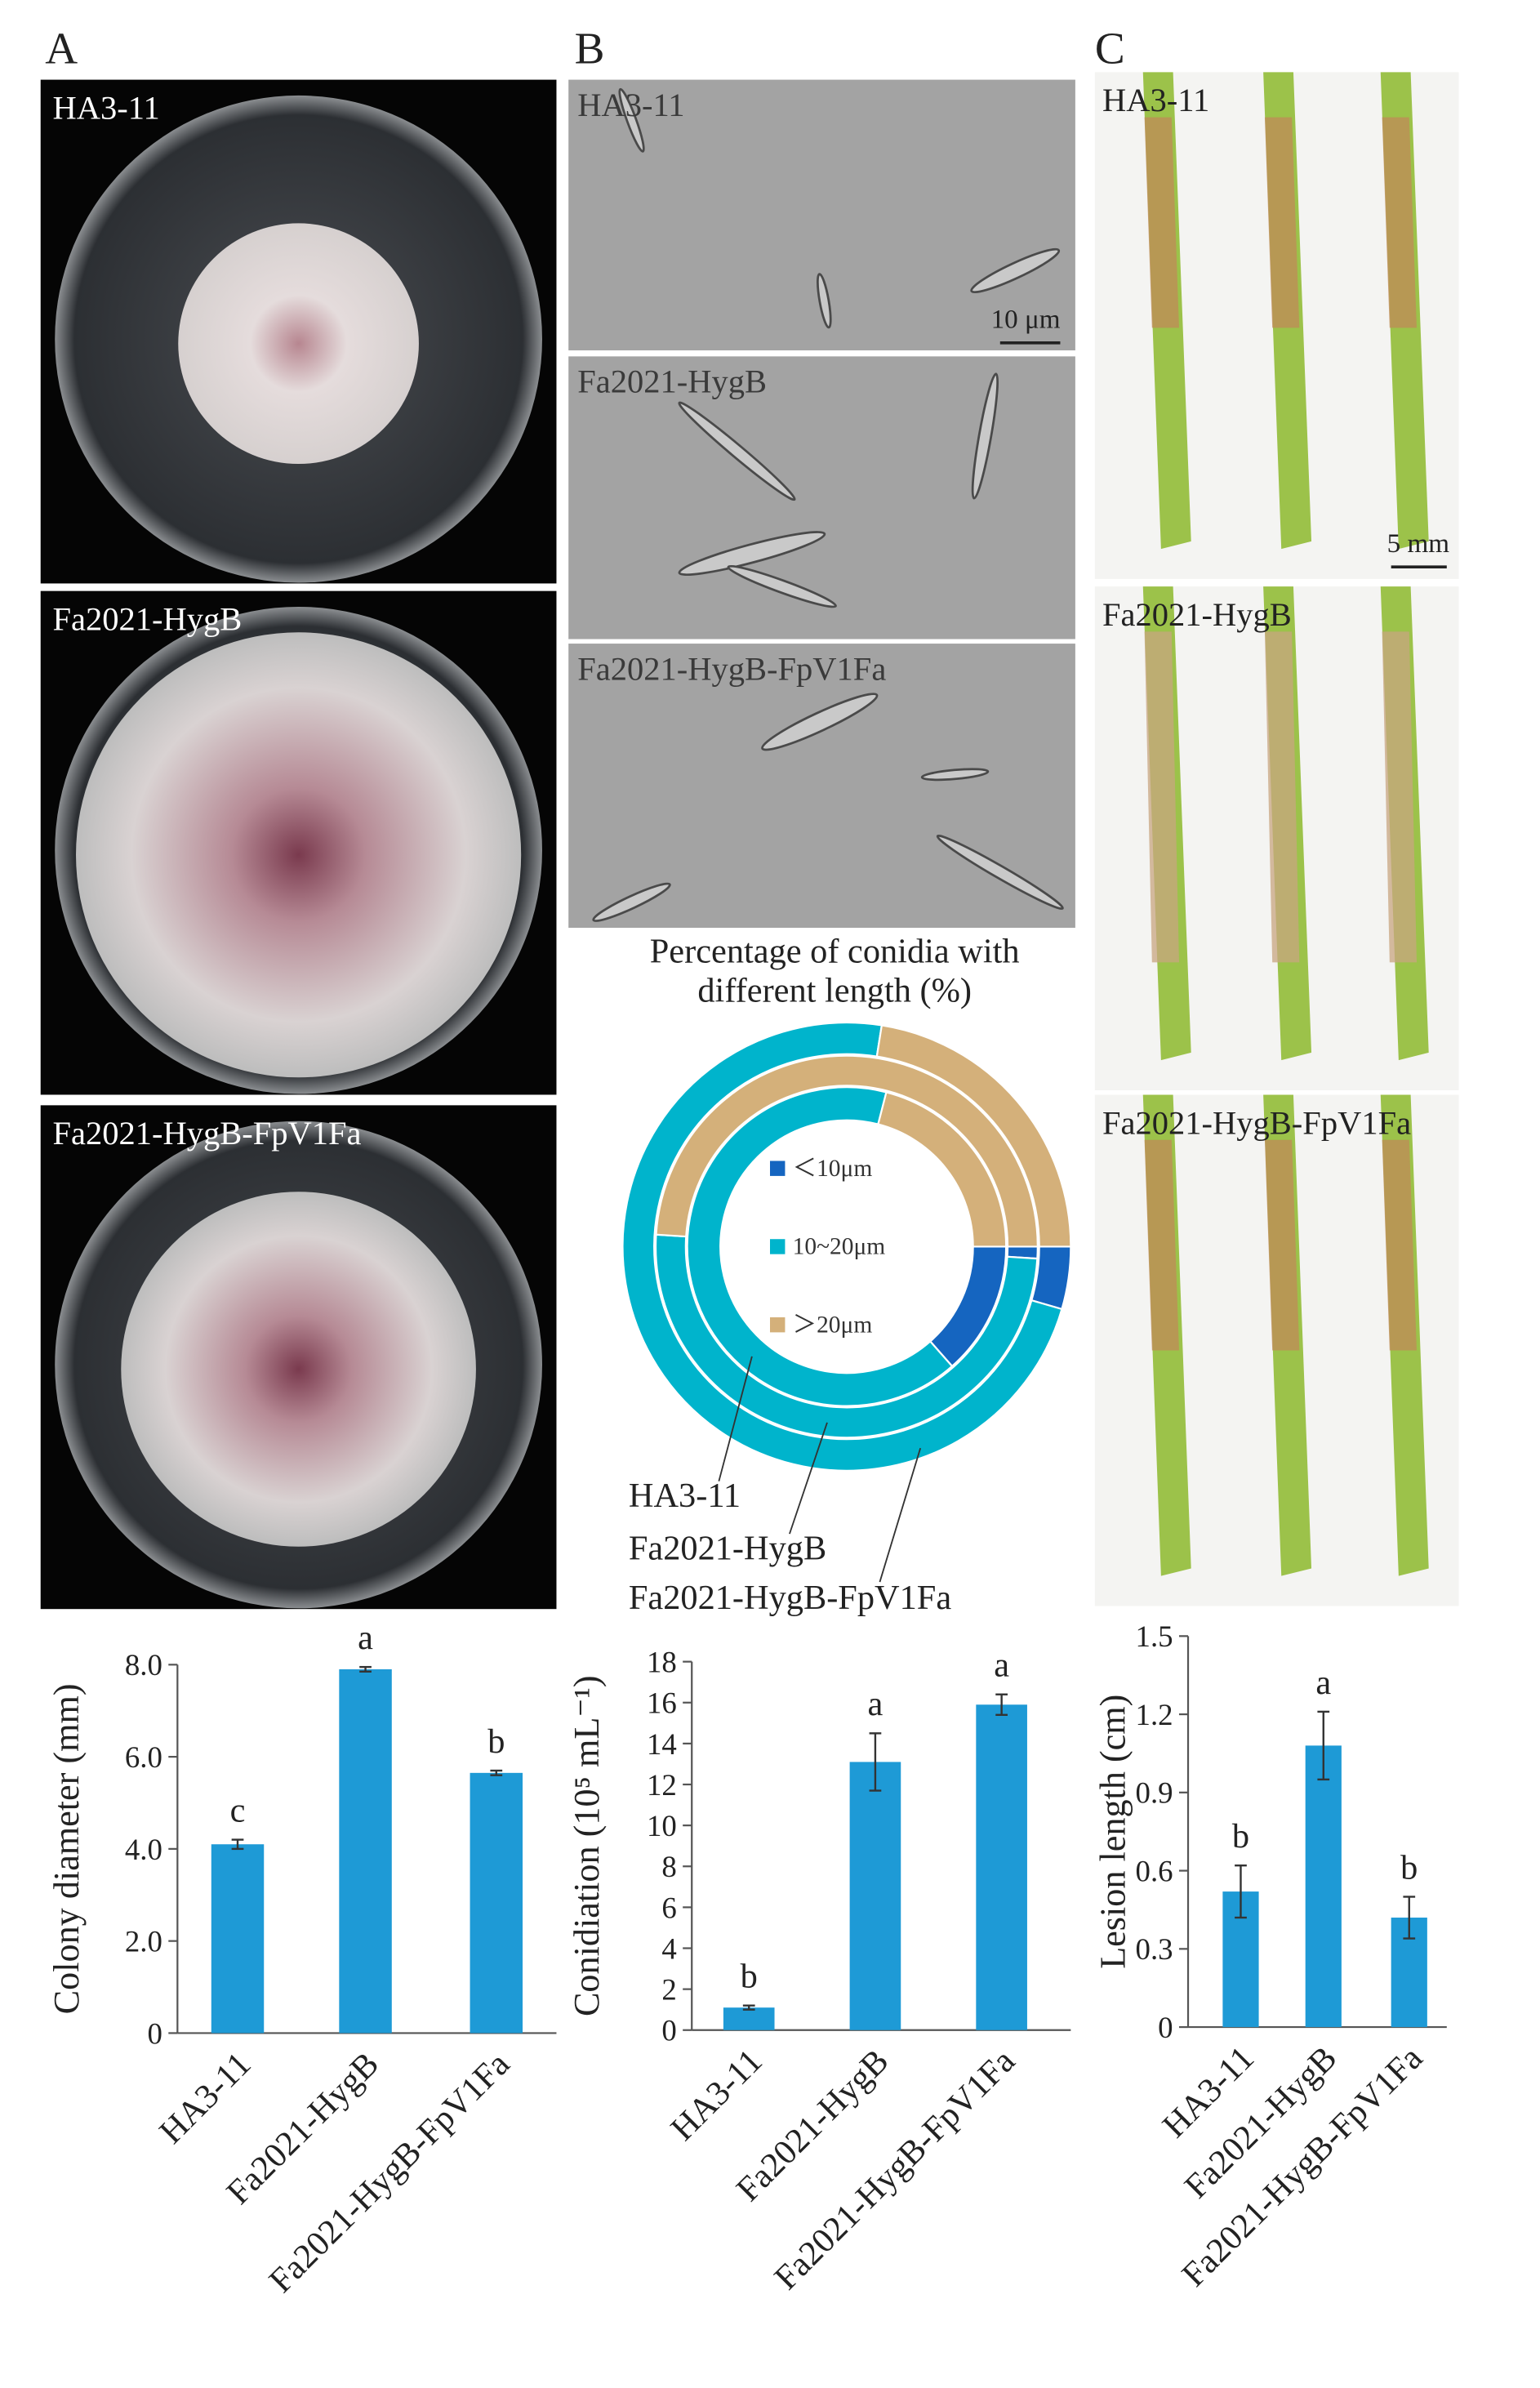  I want to click on y-tick-label: 0.6, so click(1154, 1870).